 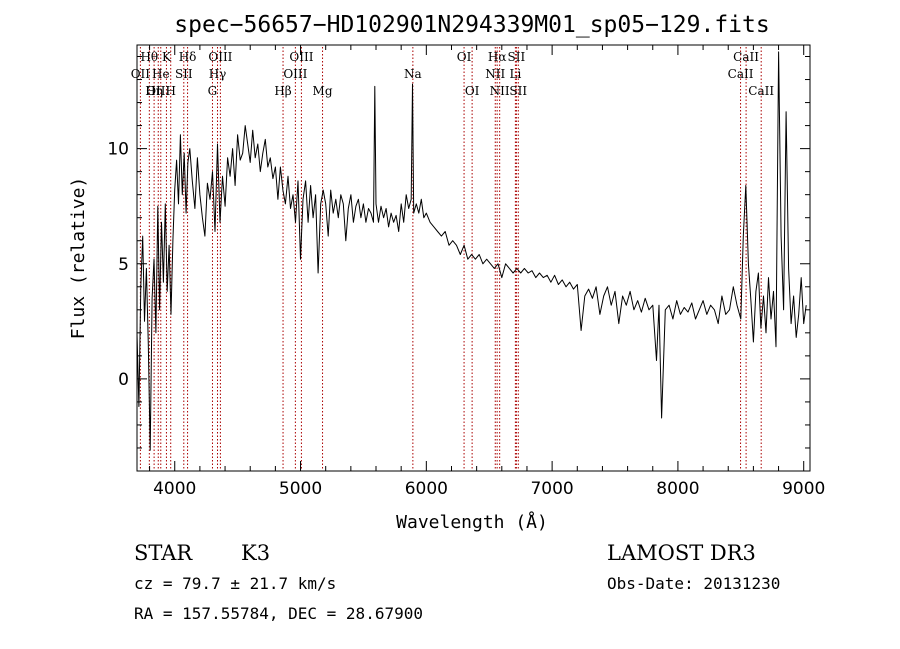 I want to click on spectral-line-label: He, so click(x=161, y=74).